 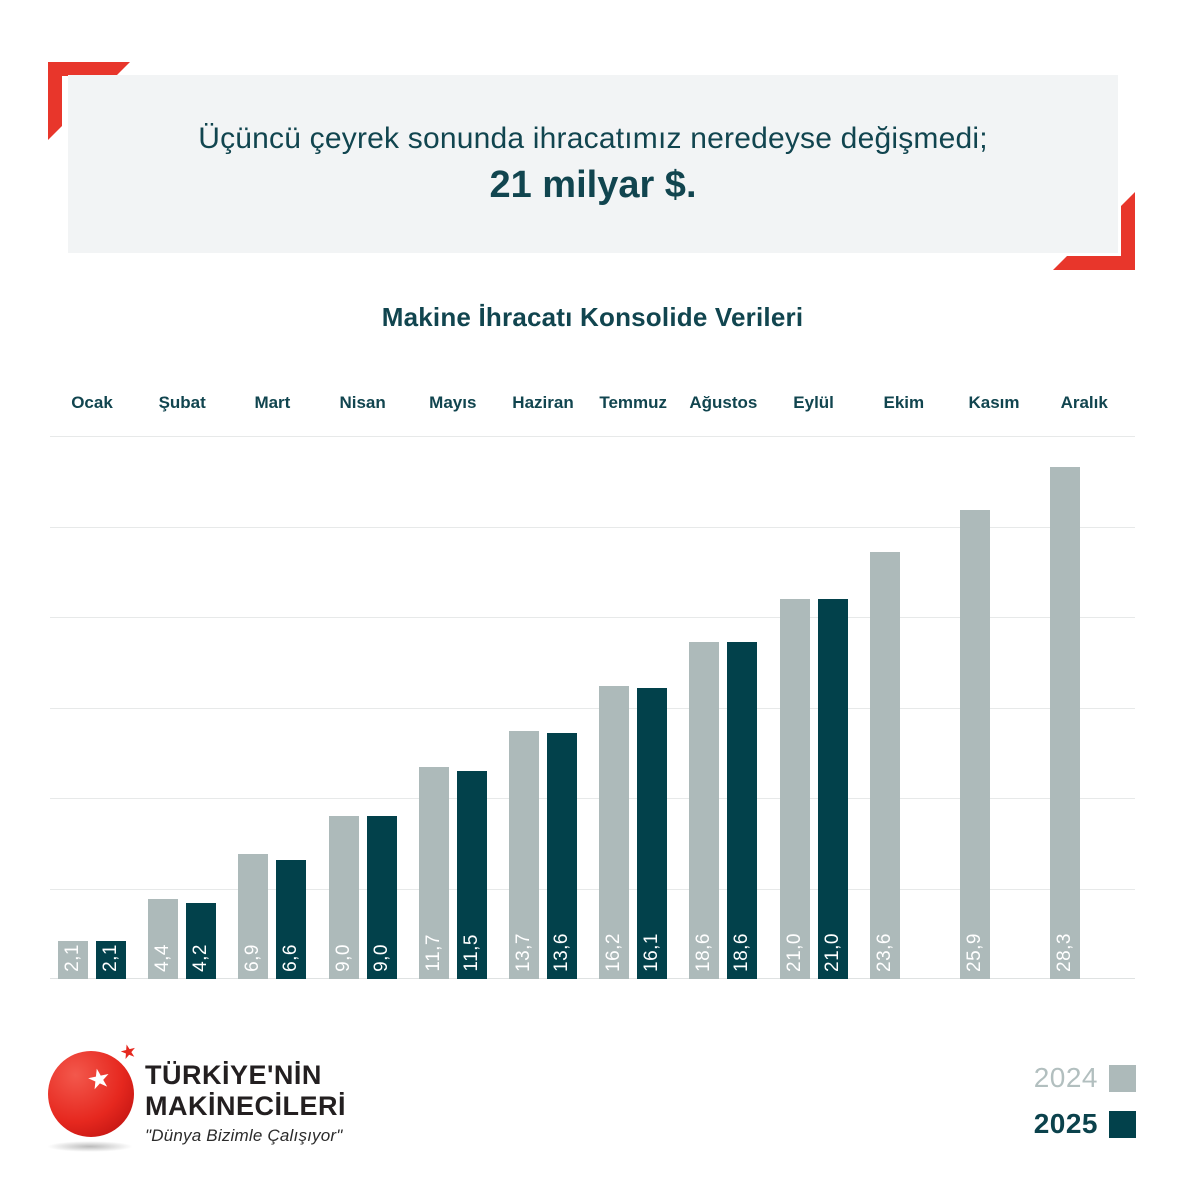 I want to click on logo-tagline: "Dünya Bizimle Çalışıyor", so click(x=244, y=1136).